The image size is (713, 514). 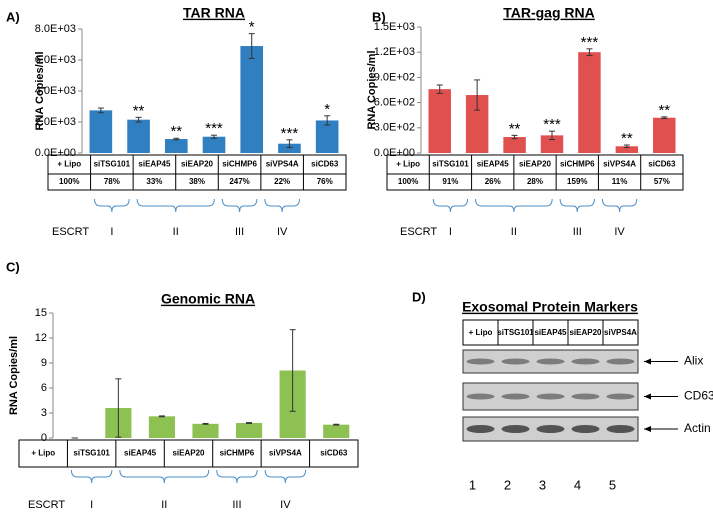 I want to click on panel-label: B), so click(x=379, y=16).